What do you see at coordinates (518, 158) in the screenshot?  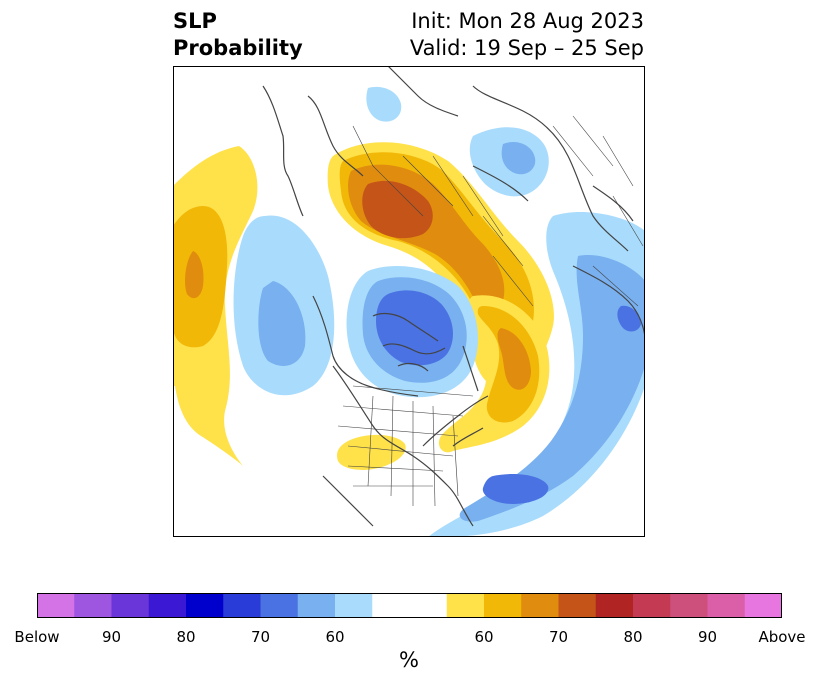 I see `asia-mid-blue-region` at bounding box center [518, 158].